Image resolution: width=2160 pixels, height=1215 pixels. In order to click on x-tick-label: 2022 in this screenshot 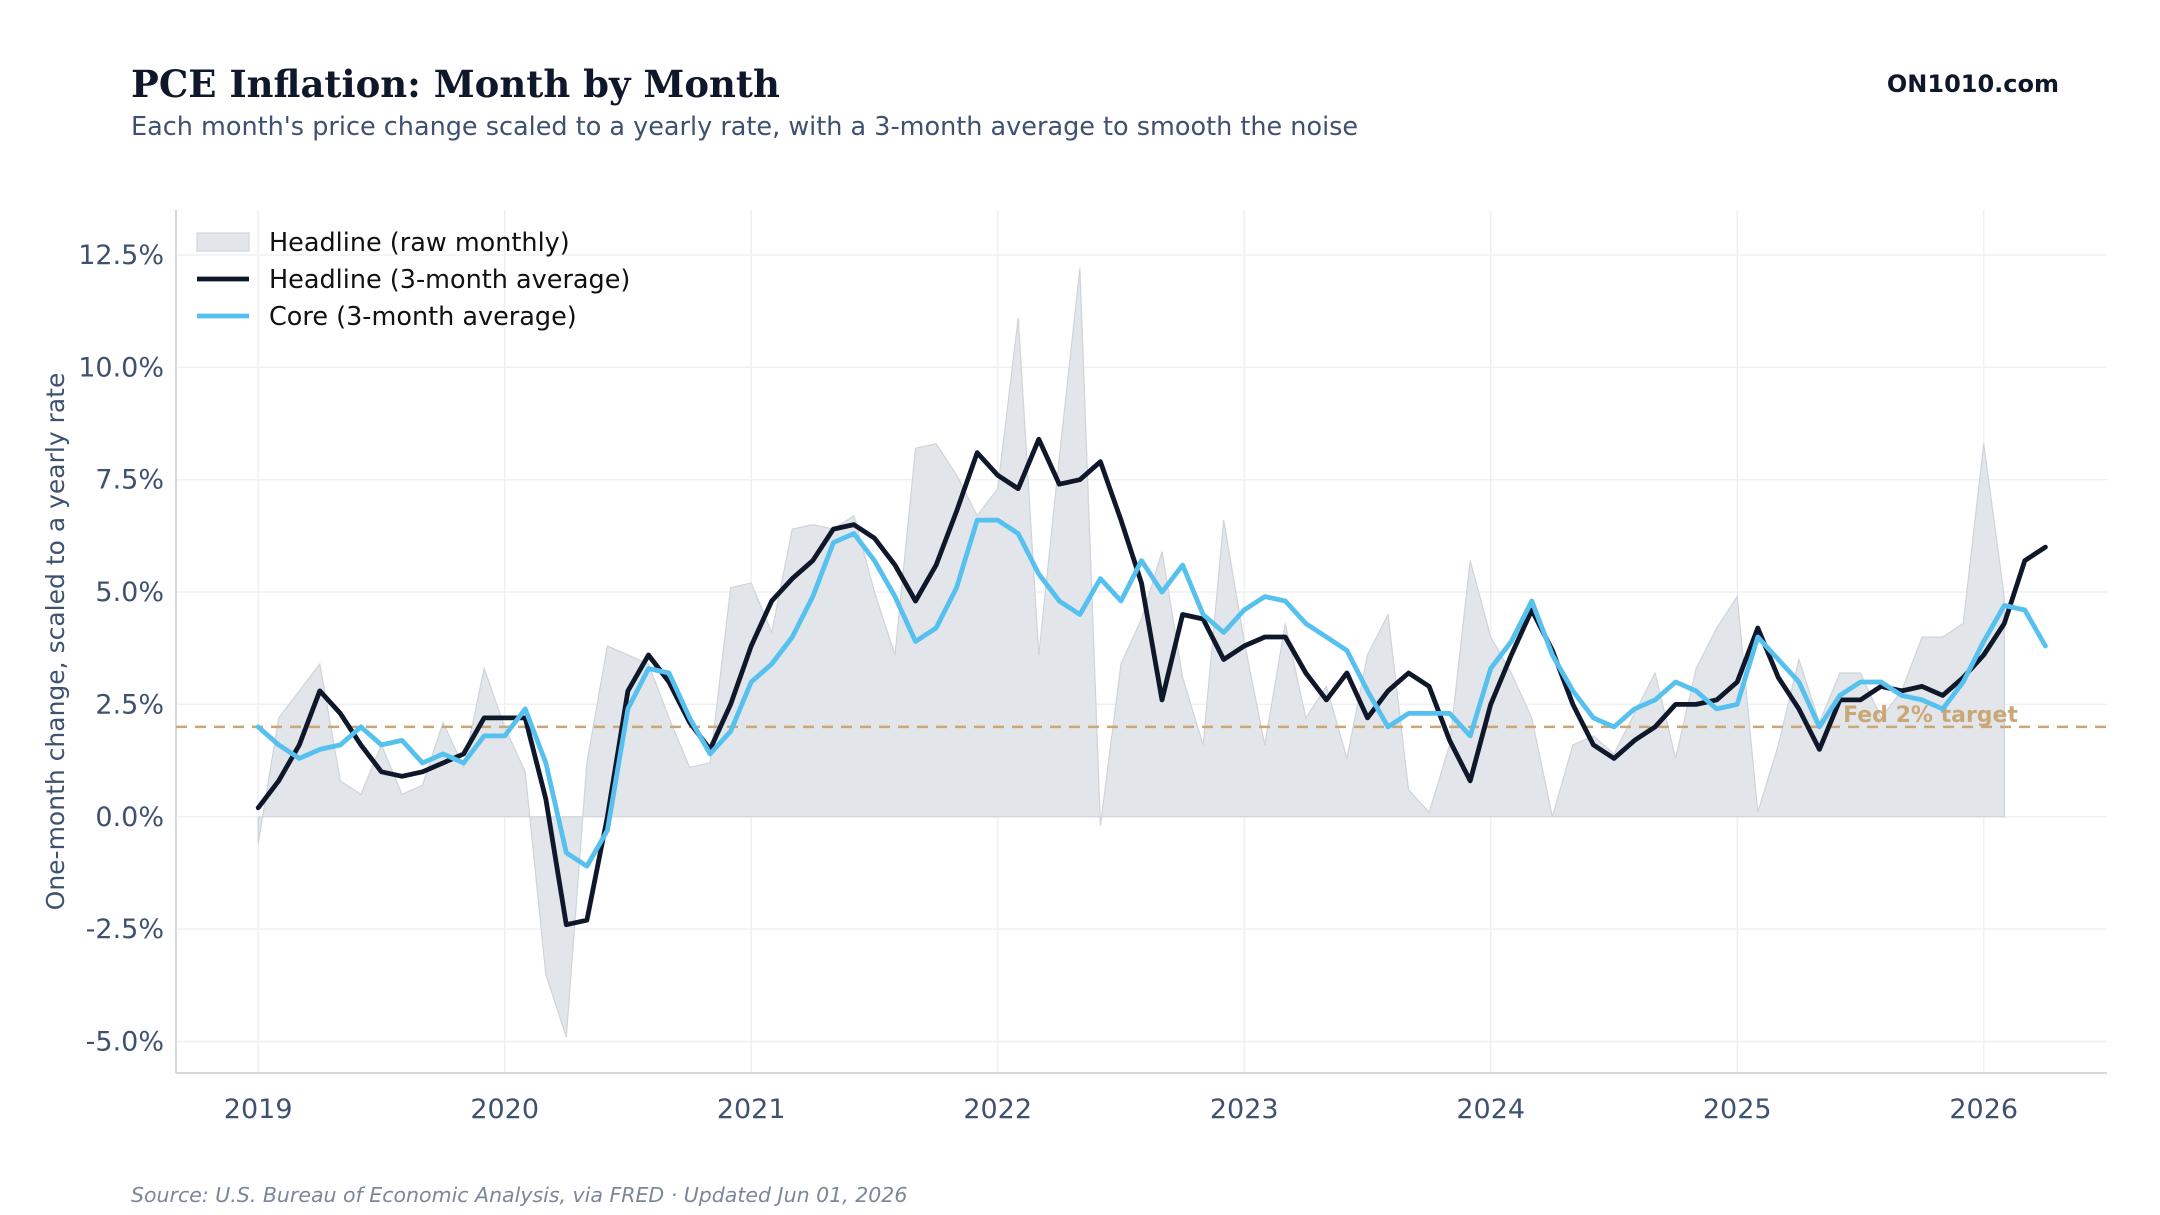, I will do `click(997, 1109)`.